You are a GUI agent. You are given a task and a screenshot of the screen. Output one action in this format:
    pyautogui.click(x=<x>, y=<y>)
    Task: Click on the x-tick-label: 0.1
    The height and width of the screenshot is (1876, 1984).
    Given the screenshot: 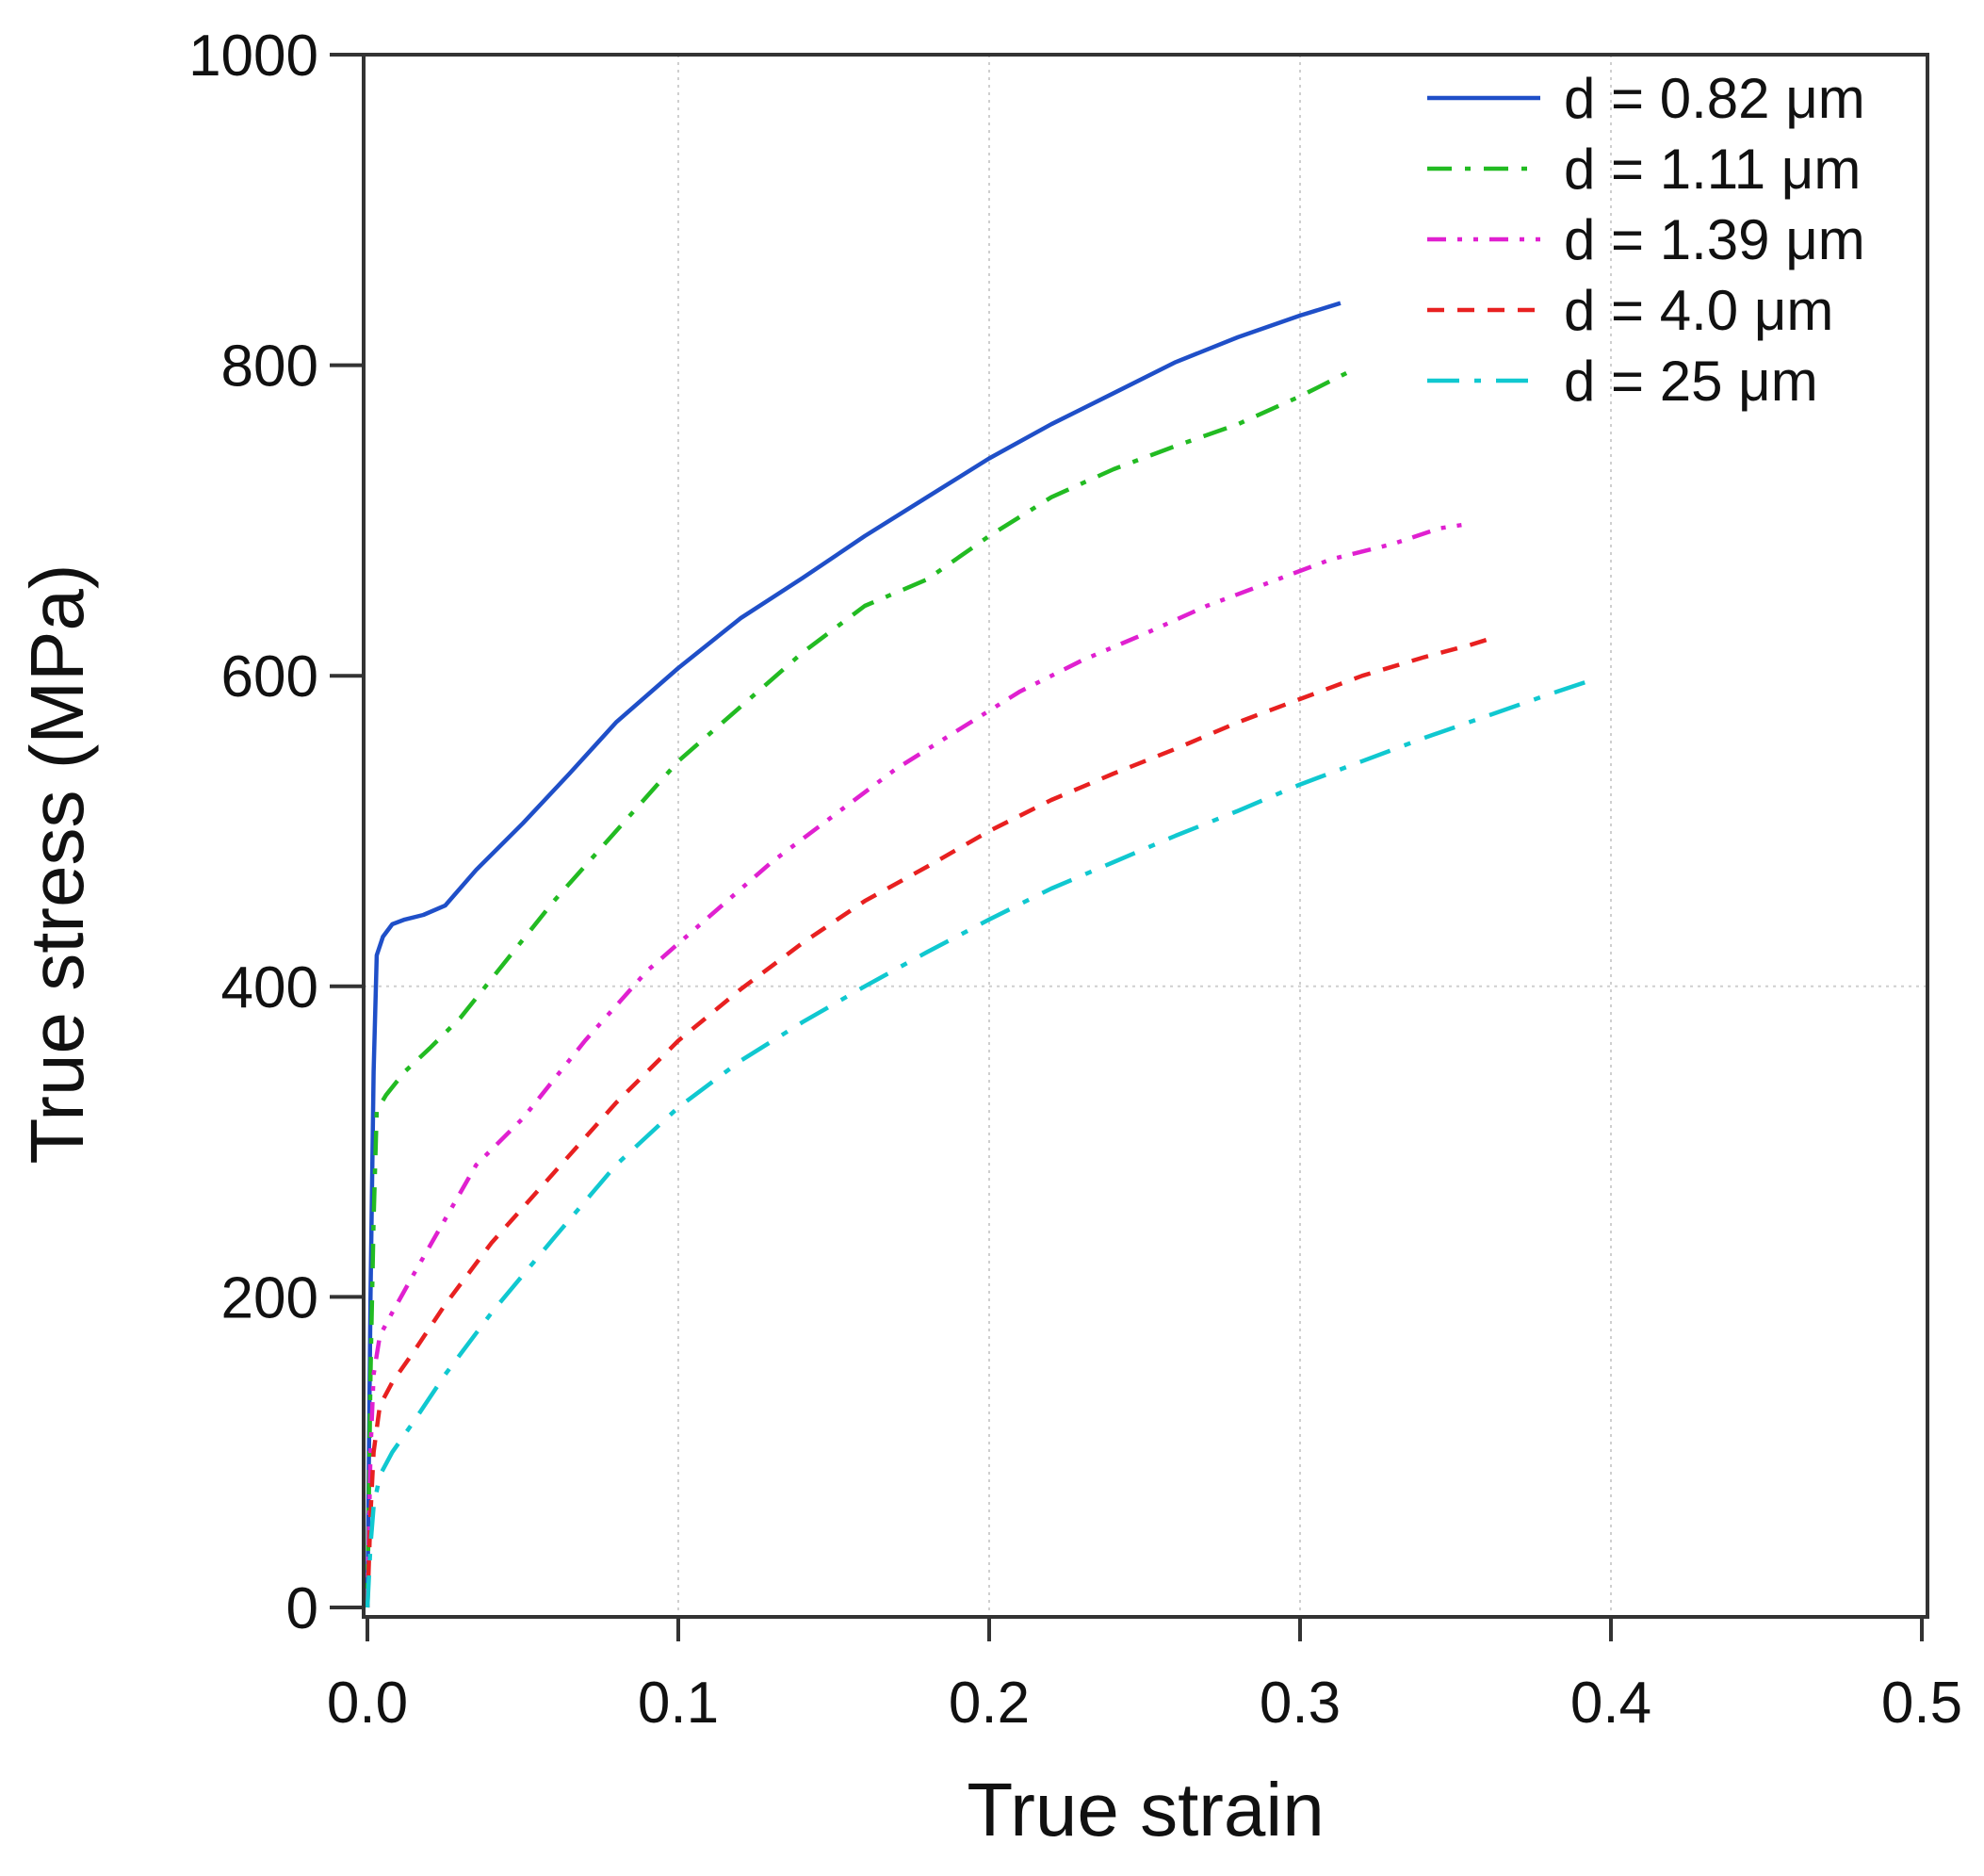 What is the action you would take?
    pyautogui.click(x=678, y=1703)
    